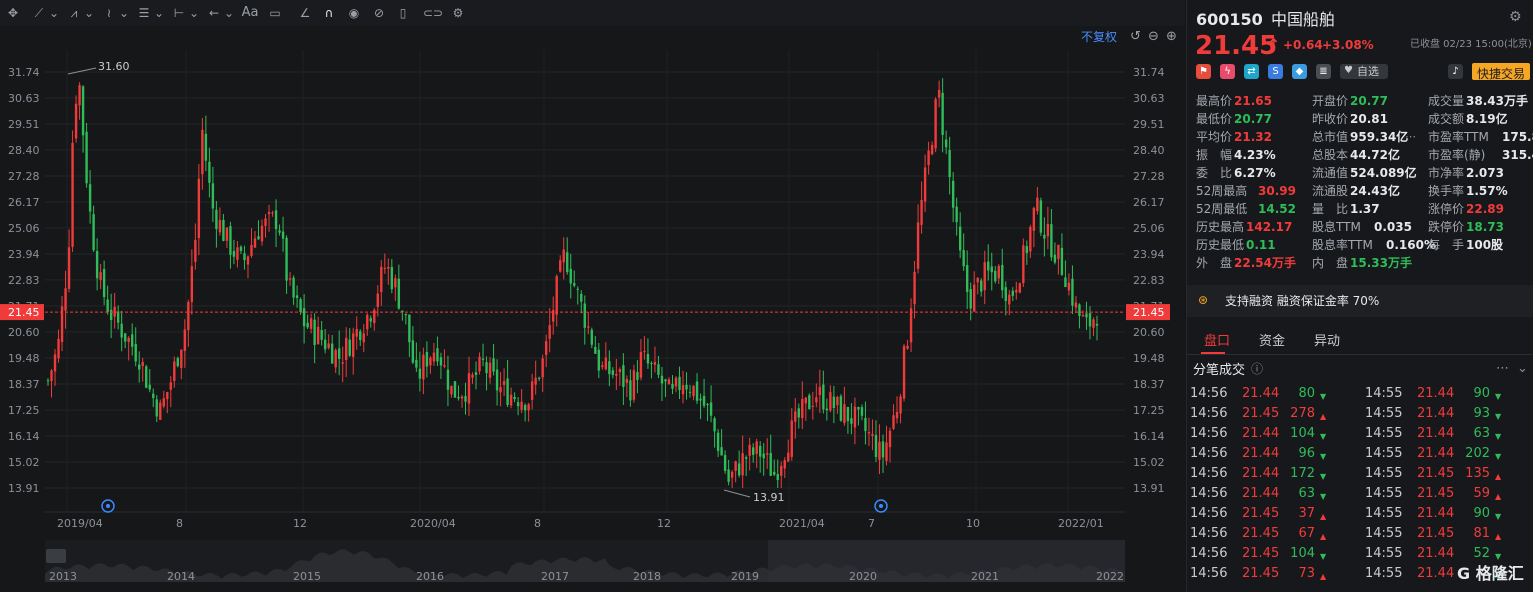 The width and height of the screenshot is (1533, 592). What do you see at coordinates (1446, 173) in the screenshot?
I see `quote-label: 市净率` at bounding box center [1446, 173].